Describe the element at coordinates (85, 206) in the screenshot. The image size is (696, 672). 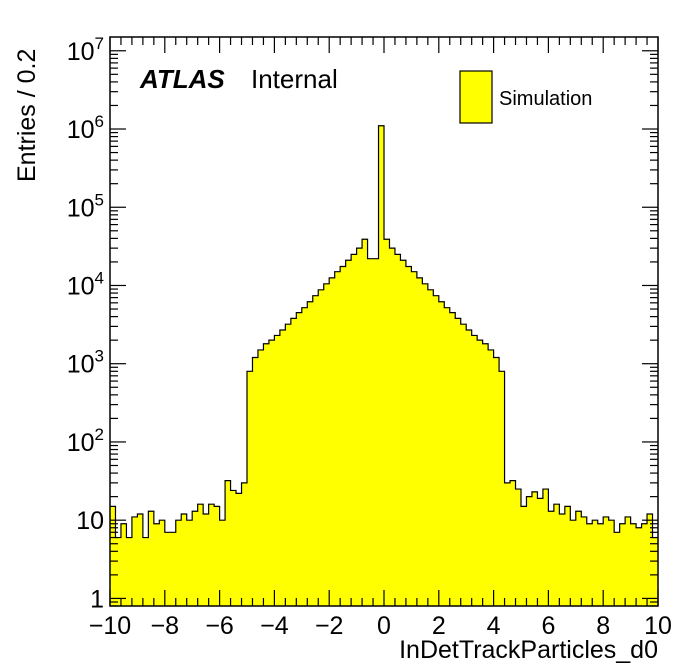
I see `y-tick-label: 10⁵` at that location.